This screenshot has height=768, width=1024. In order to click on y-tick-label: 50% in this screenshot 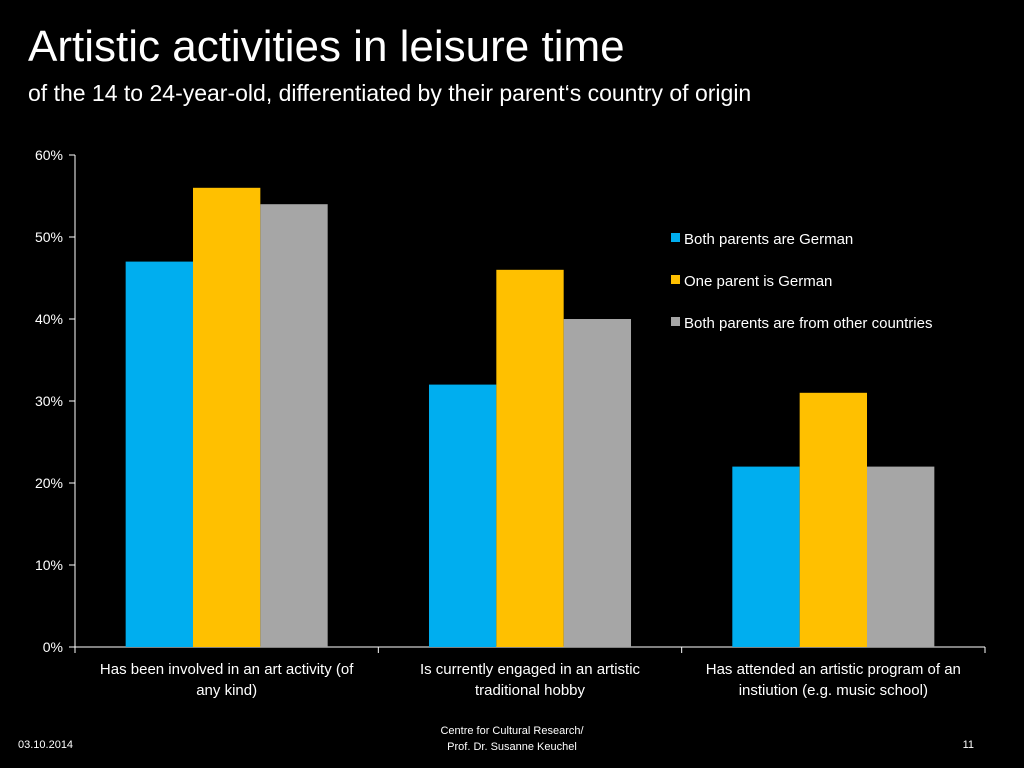, I will do `click(49, 237)`.